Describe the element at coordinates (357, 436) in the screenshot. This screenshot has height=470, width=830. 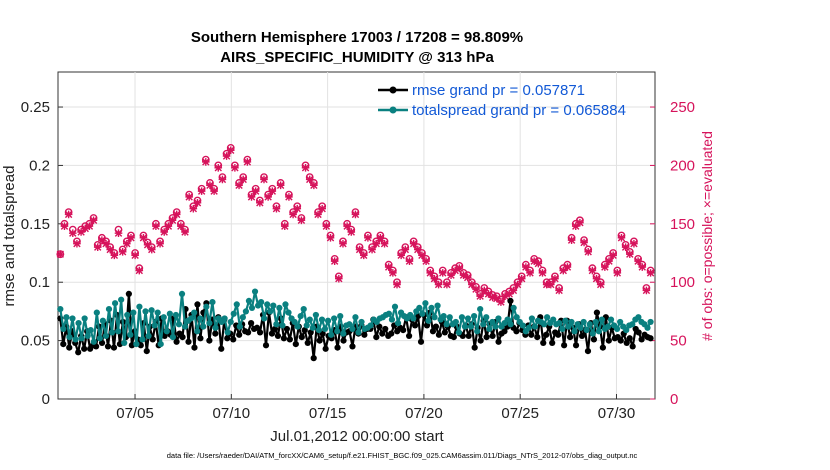
I see `x-axis-label: Jul.01,2012 00:00:00 start` at that location.